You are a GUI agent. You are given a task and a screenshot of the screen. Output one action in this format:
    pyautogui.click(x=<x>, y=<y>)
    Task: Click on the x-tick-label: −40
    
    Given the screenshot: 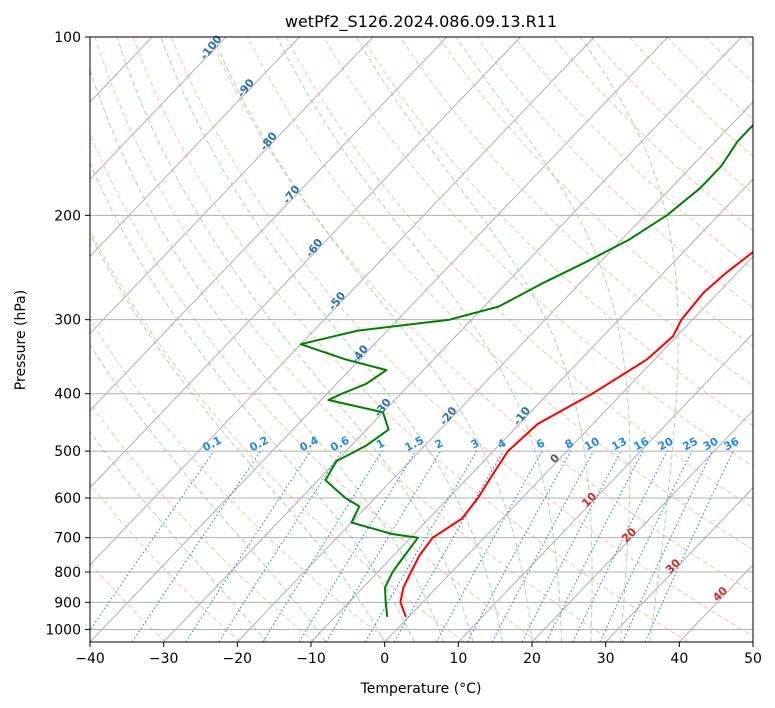 What is the action you would take?
    pyautogui.click(x=90, y=659)
    